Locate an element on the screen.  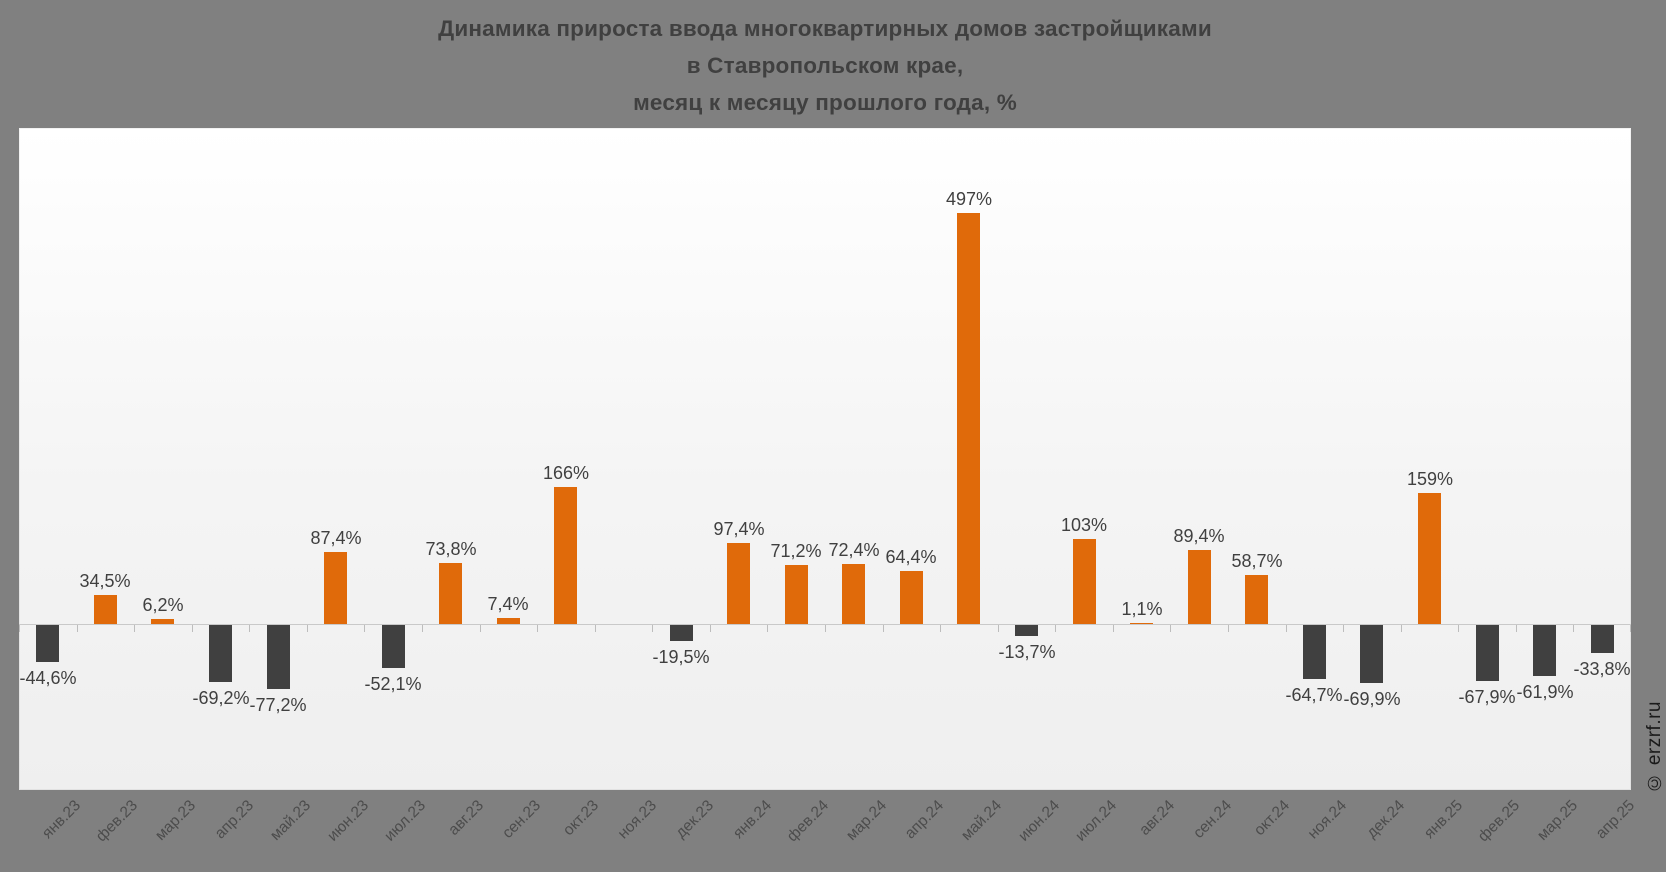
bar-мар.24 is located at coordinates (853, 594).